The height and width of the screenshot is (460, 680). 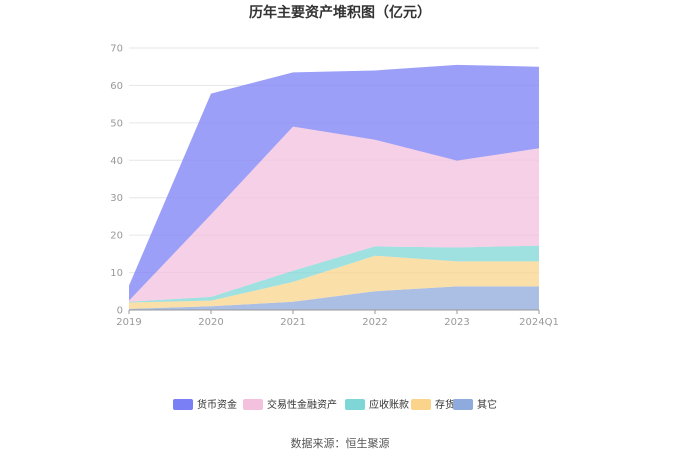 I want to click on y-tick-label: 20, so click(x=116, y=236).